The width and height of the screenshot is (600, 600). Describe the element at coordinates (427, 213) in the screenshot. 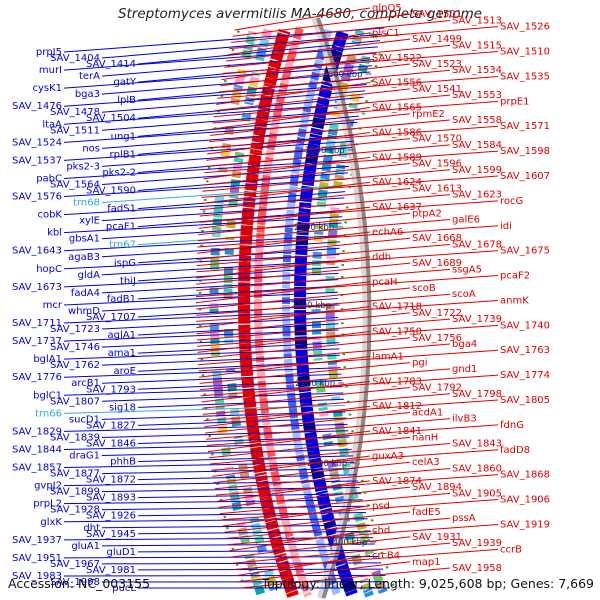

I see `right-gene-label: ptpA2` at that location.